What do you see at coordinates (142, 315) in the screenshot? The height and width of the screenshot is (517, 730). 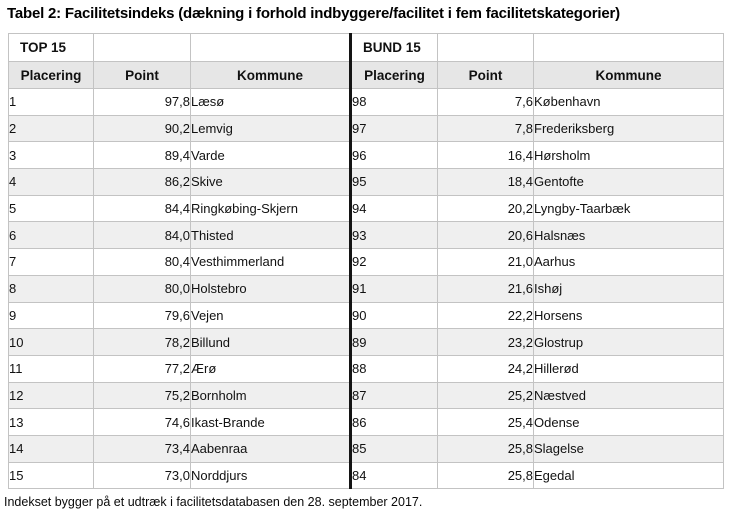 I see `point-cell: 79,6` at bounding box center [142, 315].